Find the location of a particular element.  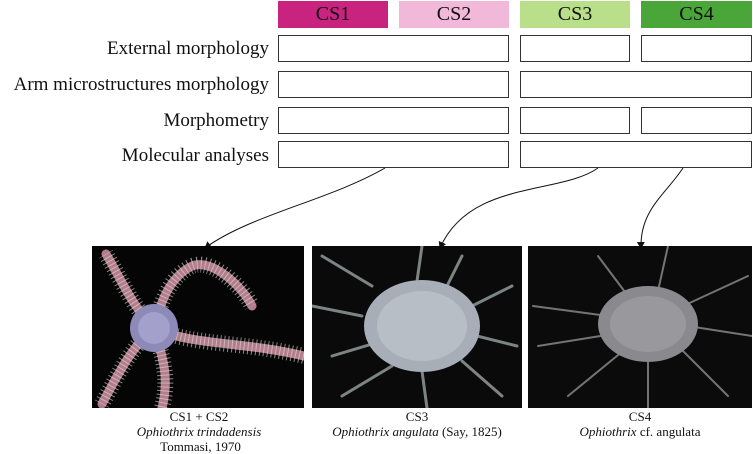

box-external-cs3 is located at coordinates (575, 48).